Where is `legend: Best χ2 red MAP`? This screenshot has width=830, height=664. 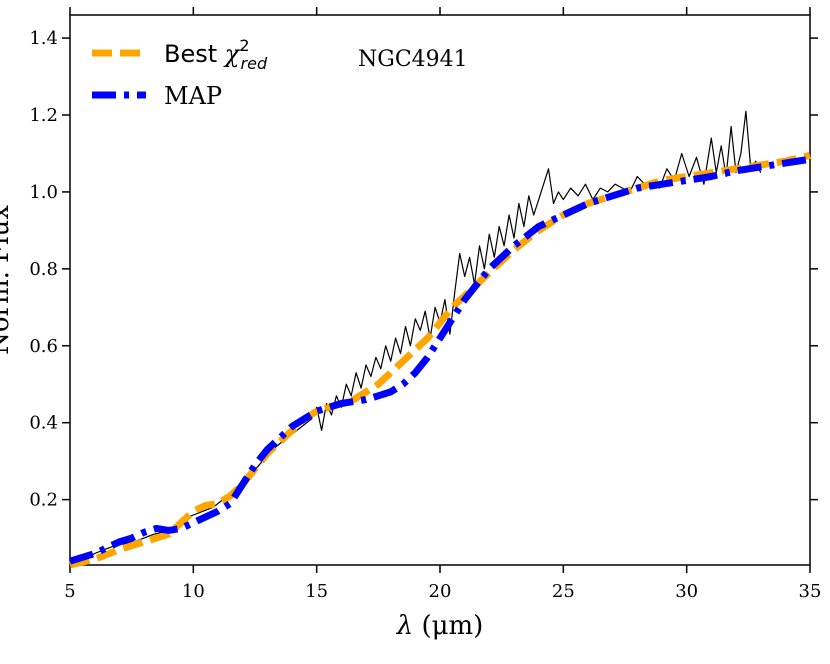
legend: Best χ2 red MAP is located at coordinates (180, 73).